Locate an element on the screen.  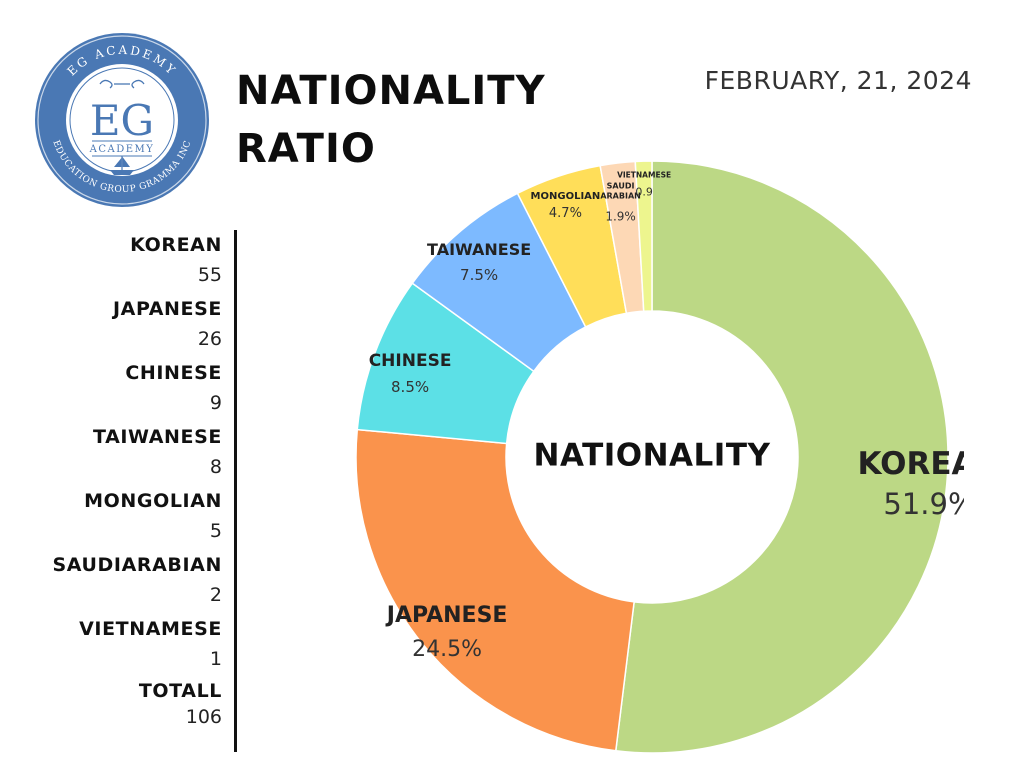
logo-scroll-ornament is located at coordinates (122, 84).